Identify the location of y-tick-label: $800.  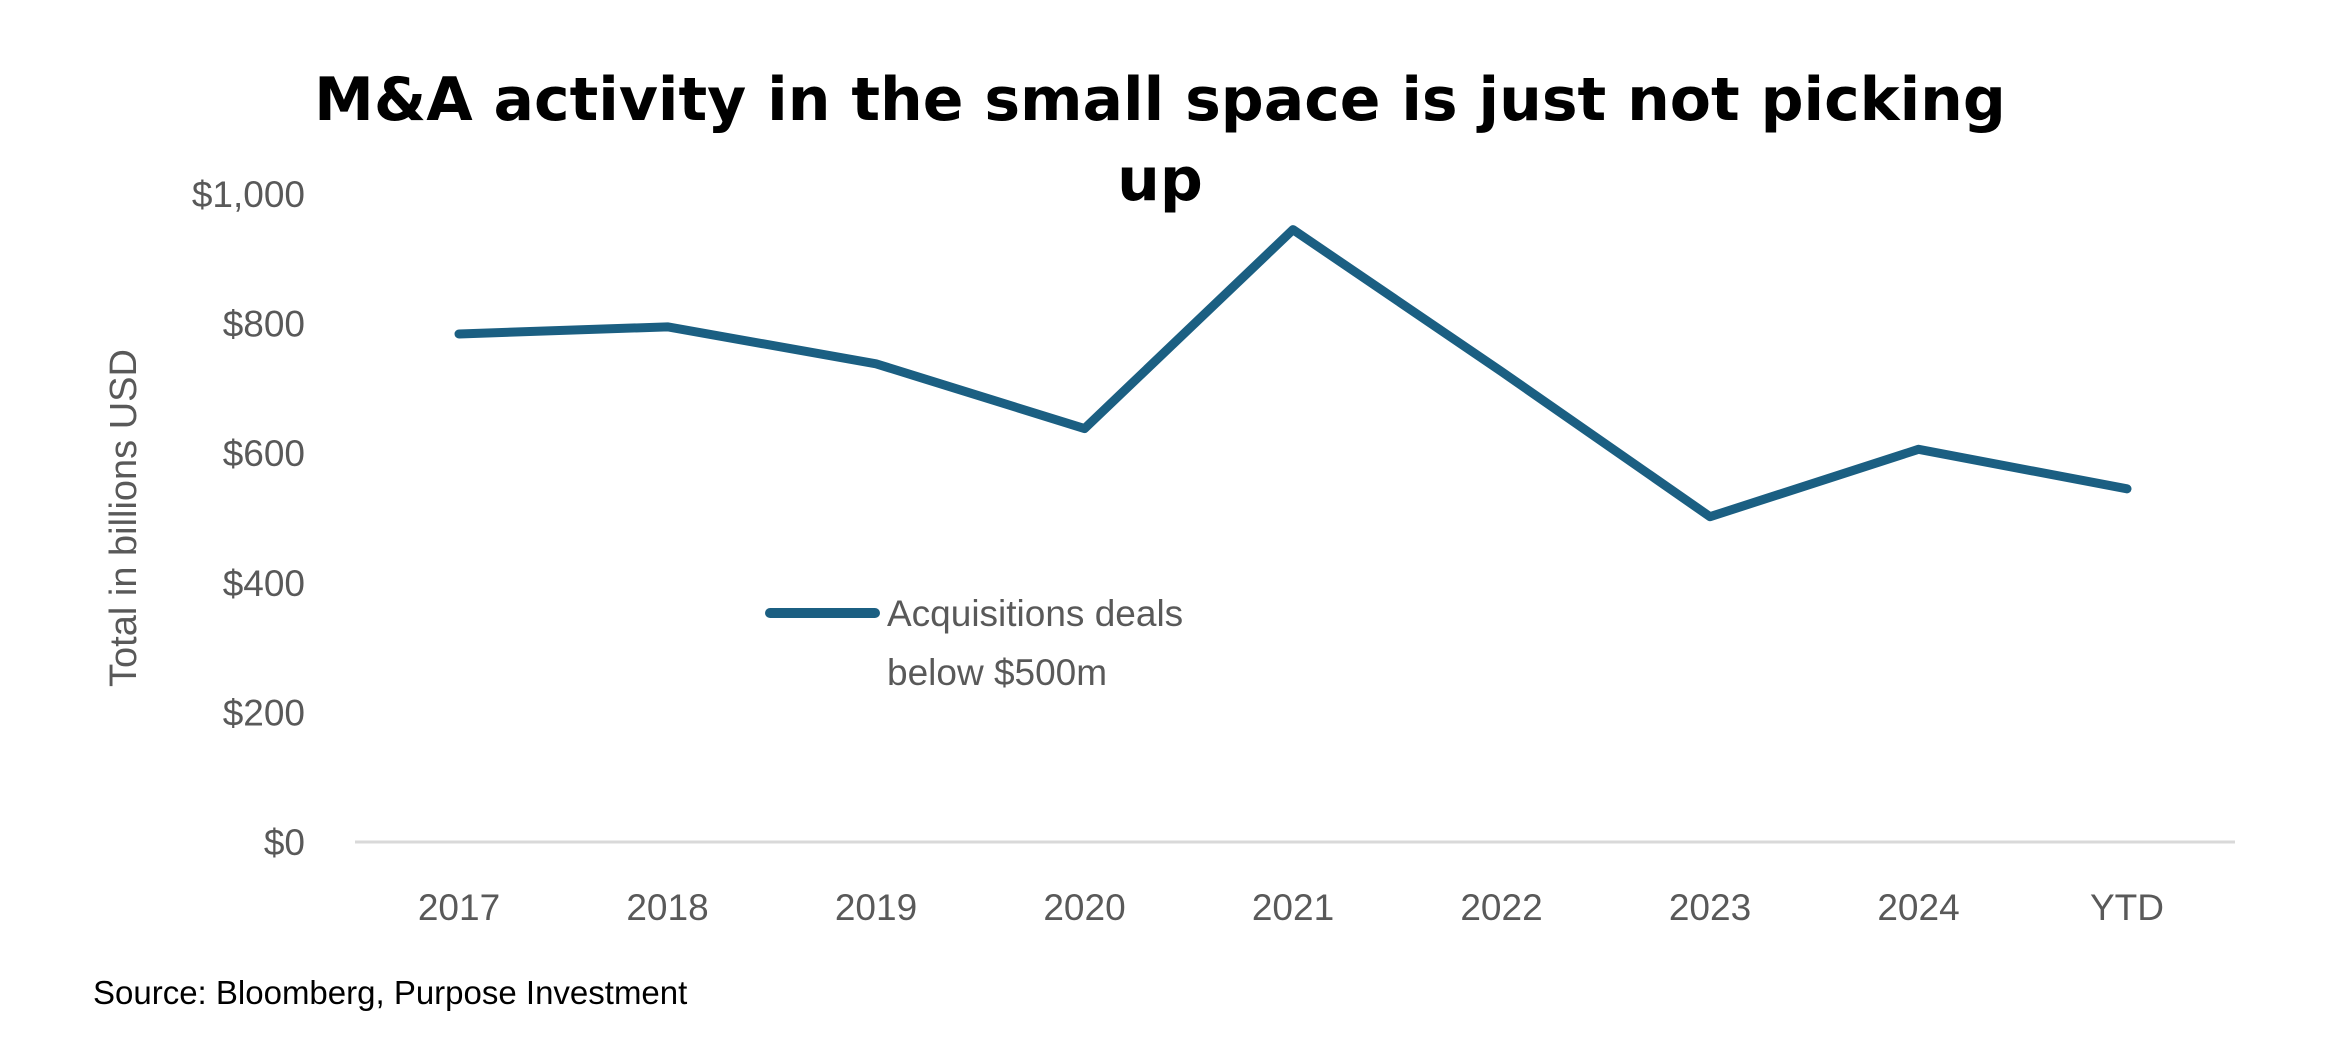
(264, 324).